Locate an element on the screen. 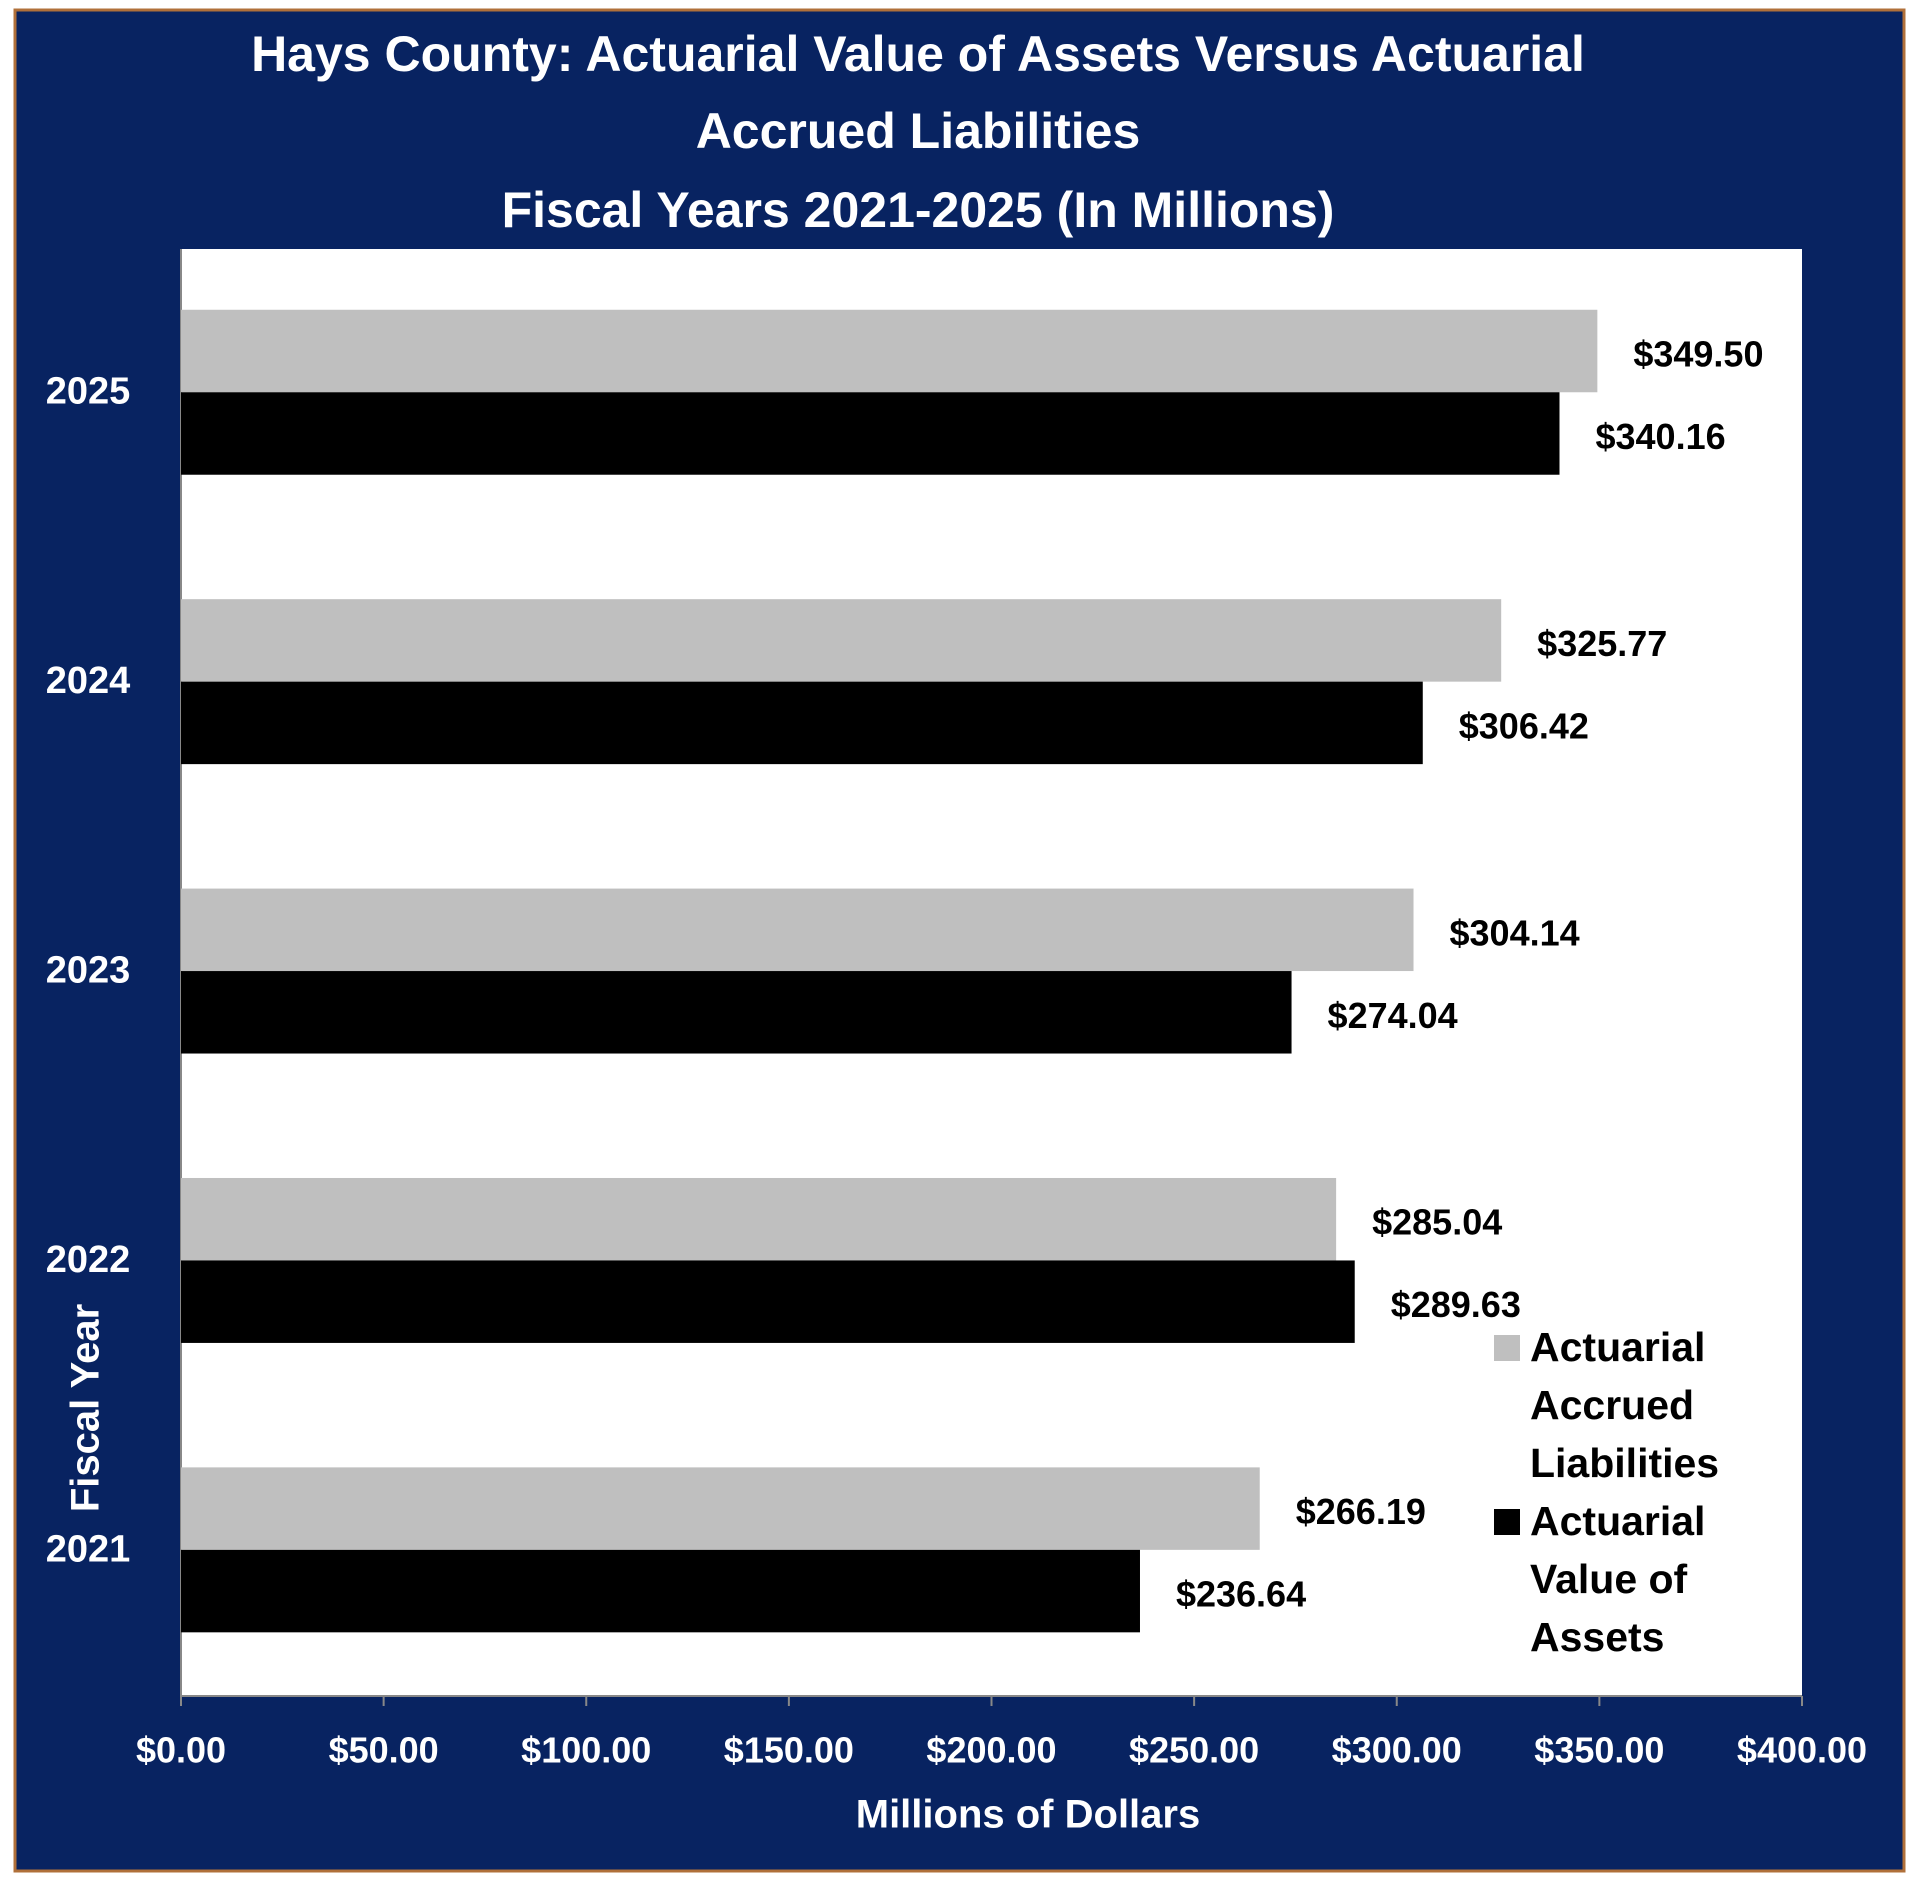 Image resolution: width=1920 pixels, height=1897 pixels. value-label: $289.63 is located at coordinates (1456, 1304).